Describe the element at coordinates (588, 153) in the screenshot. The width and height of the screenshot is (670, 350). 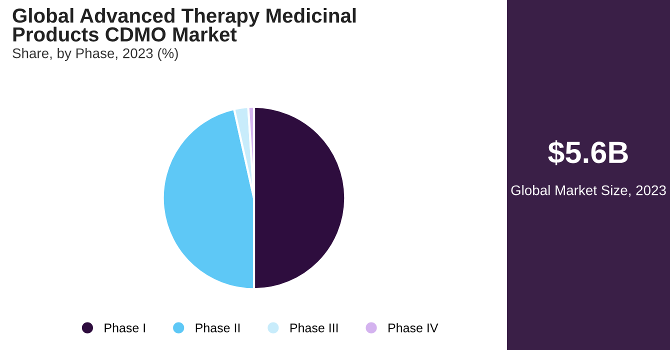
I see `text: $5.6B` at that location.